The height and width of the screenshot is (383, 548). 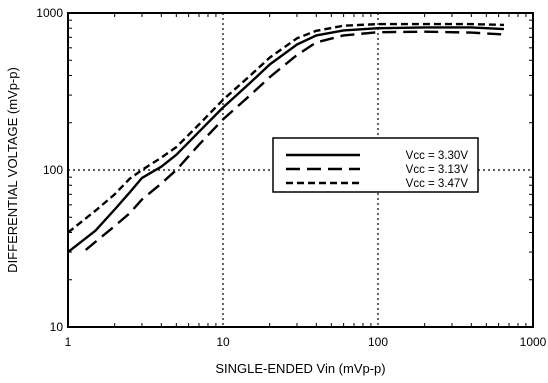 I want to click on x-tick-label: 1000, so click(x=533, y=342).